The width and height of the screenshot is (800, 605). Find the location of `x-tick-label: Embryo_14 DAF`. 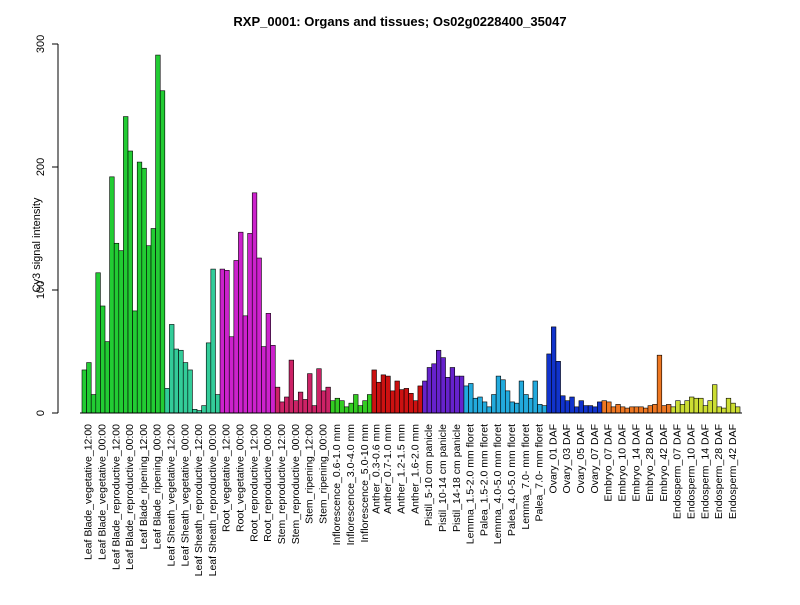

x-tick-label: Embryo_14 DAF is located at coordinates (636, 463).